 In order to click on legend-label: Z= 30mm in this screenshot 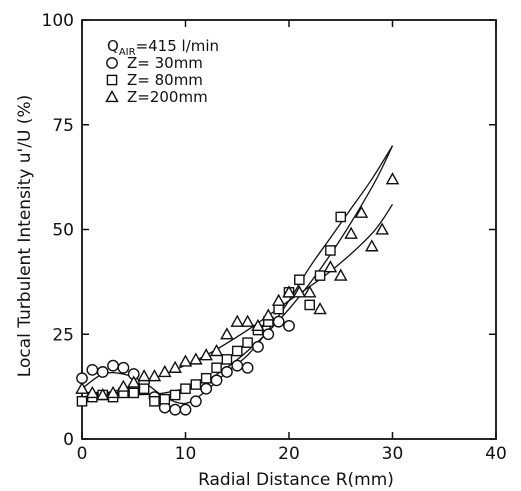, I will do `click(165, 63)`.